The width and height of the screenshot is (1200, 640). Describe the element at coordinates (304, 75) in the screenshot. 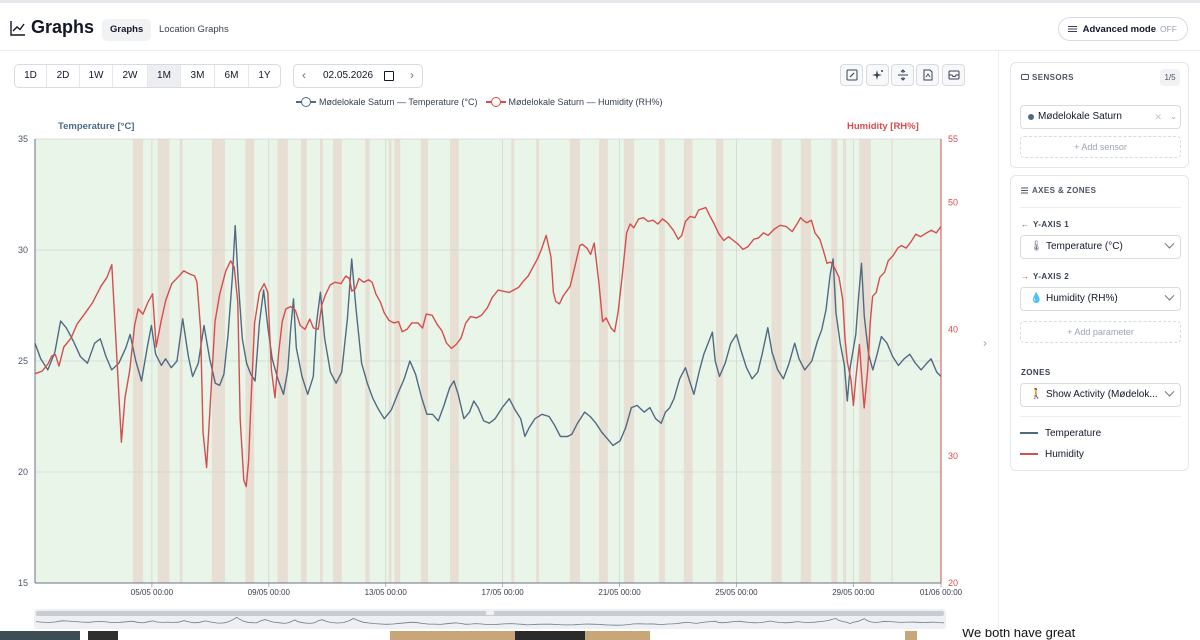

I see `prev-date-button: ‹` at that location.